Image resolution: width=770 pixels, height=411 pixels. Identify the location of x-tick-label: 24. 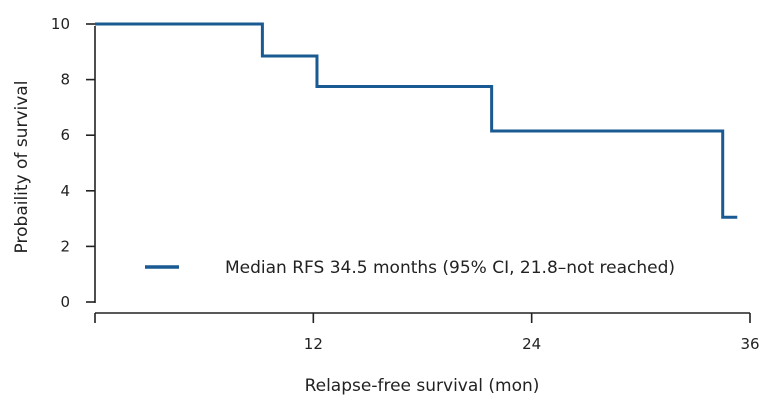
(531, 344).